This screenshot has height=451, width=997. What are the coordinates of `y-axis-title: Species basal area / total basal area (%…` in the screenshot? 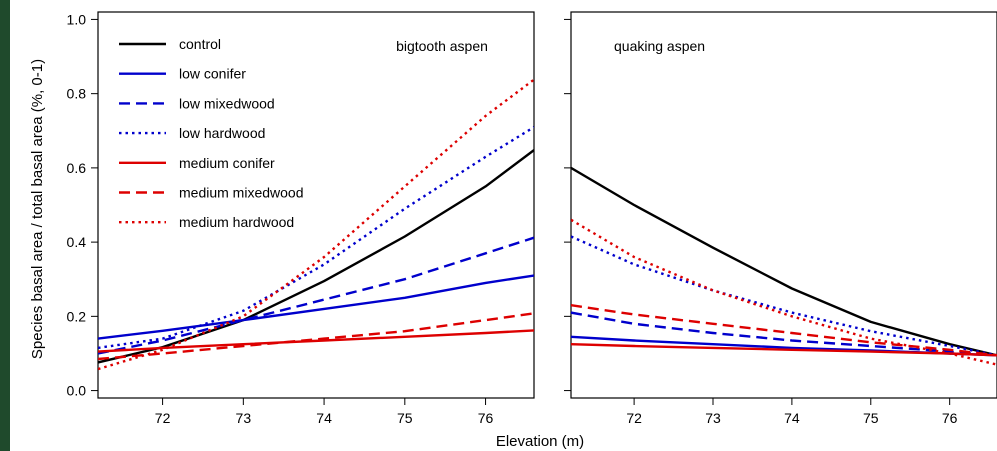 It's located at (37, 209).